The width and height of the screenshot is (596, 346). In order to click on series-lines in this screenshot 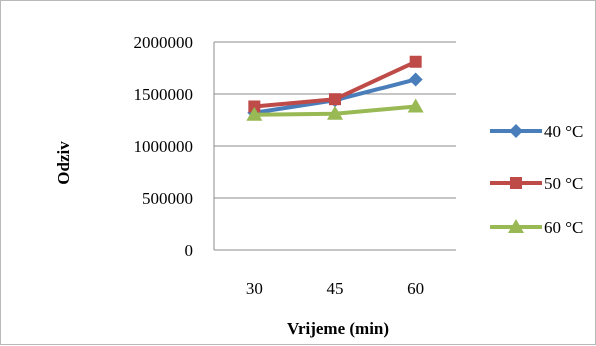, I will do `click(335, 88)`.